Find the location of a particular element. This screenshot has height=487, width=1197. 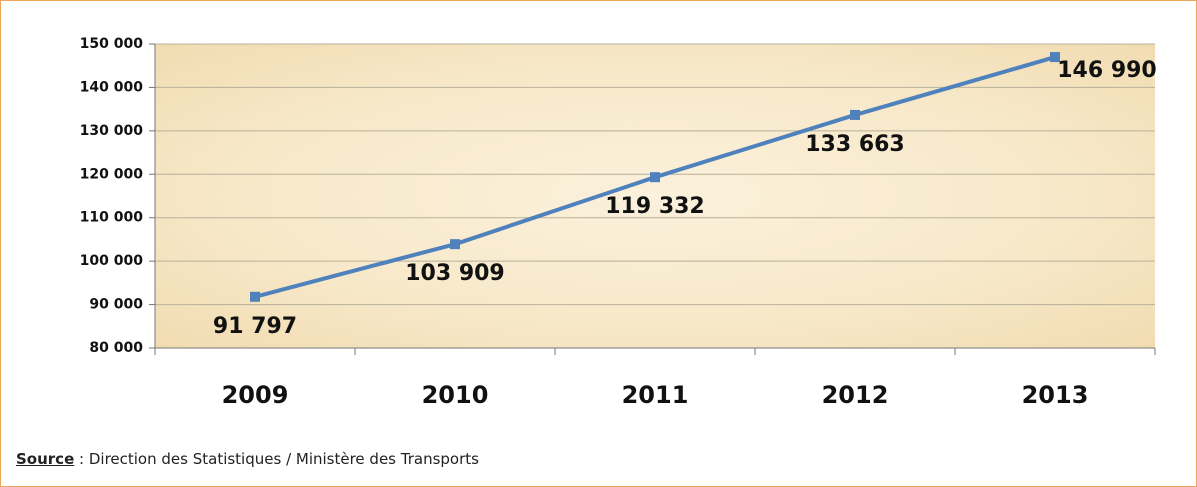

x-tick-label: 2011 is located at coordinates (655, 395).